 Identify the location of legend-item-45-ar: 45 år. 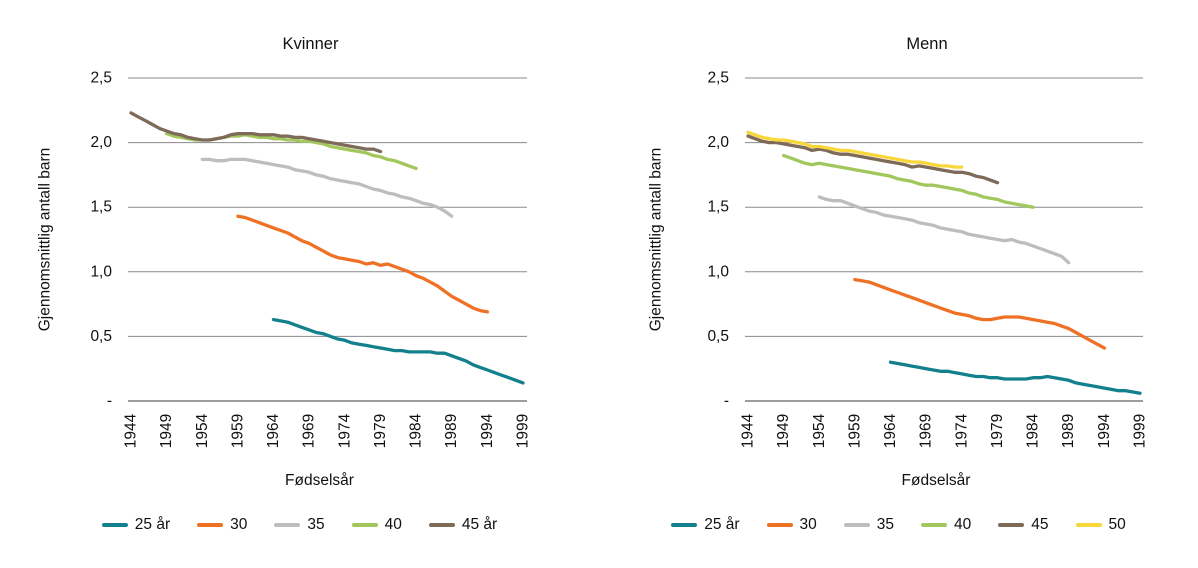
(463, 524).